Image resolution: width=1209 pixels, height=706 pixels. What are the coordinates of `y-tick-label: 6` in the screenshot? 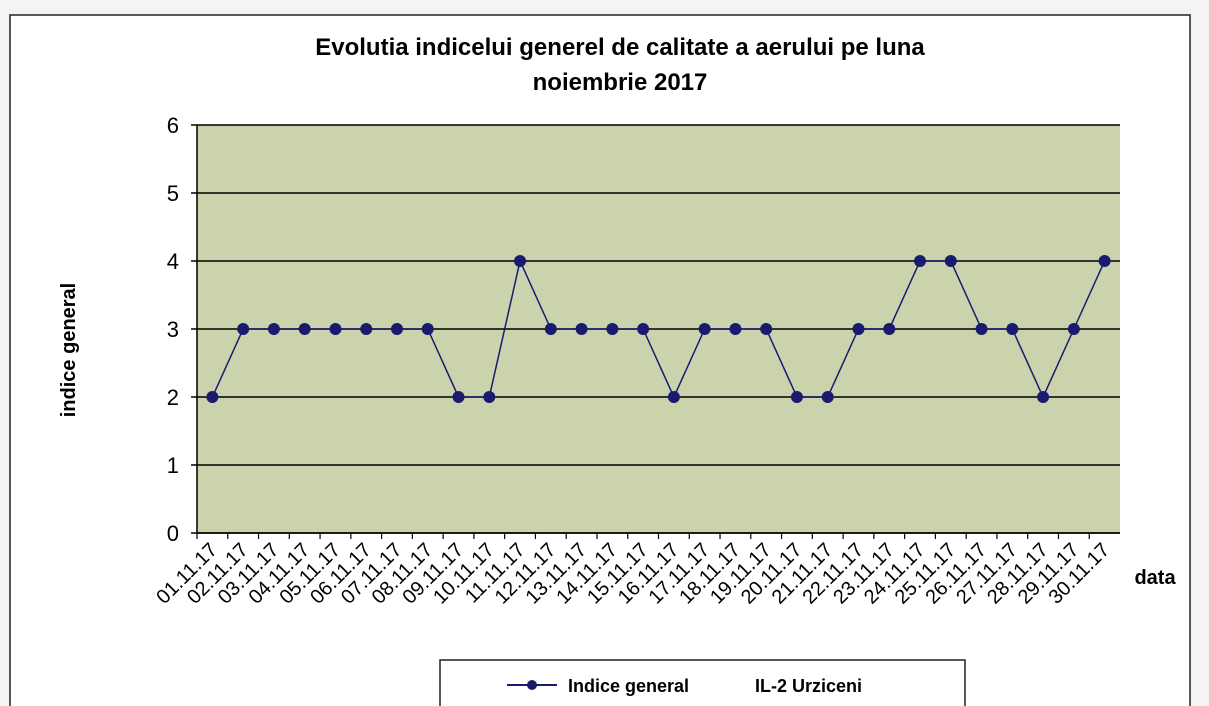 It's located at (173, 125).